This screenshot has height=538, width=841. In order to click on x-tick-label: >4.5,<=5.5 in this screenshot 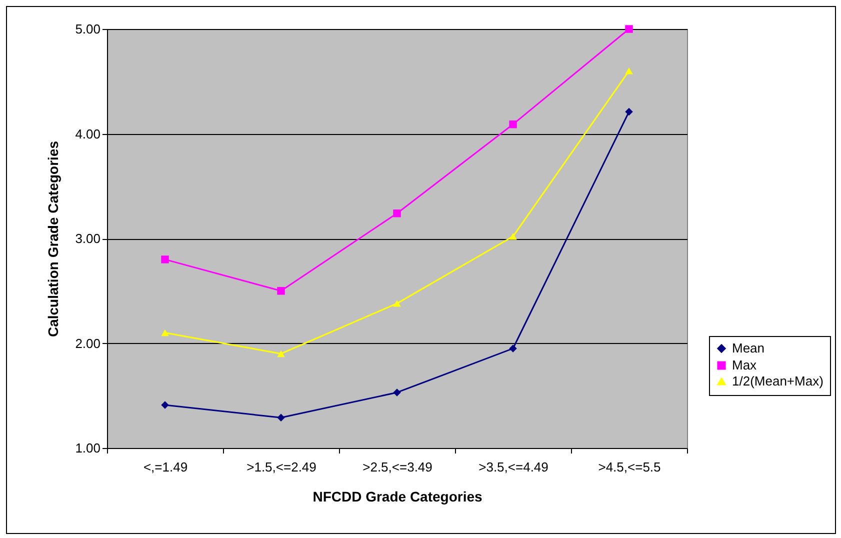, I will do `click(629, 467)`.